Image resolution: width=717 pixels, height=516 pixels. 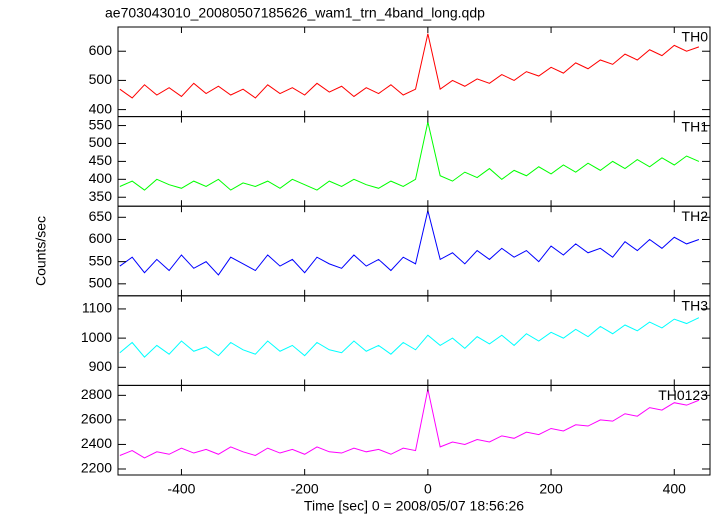 I want to click on y-tick-label: 450, so click(x=101, y=160).